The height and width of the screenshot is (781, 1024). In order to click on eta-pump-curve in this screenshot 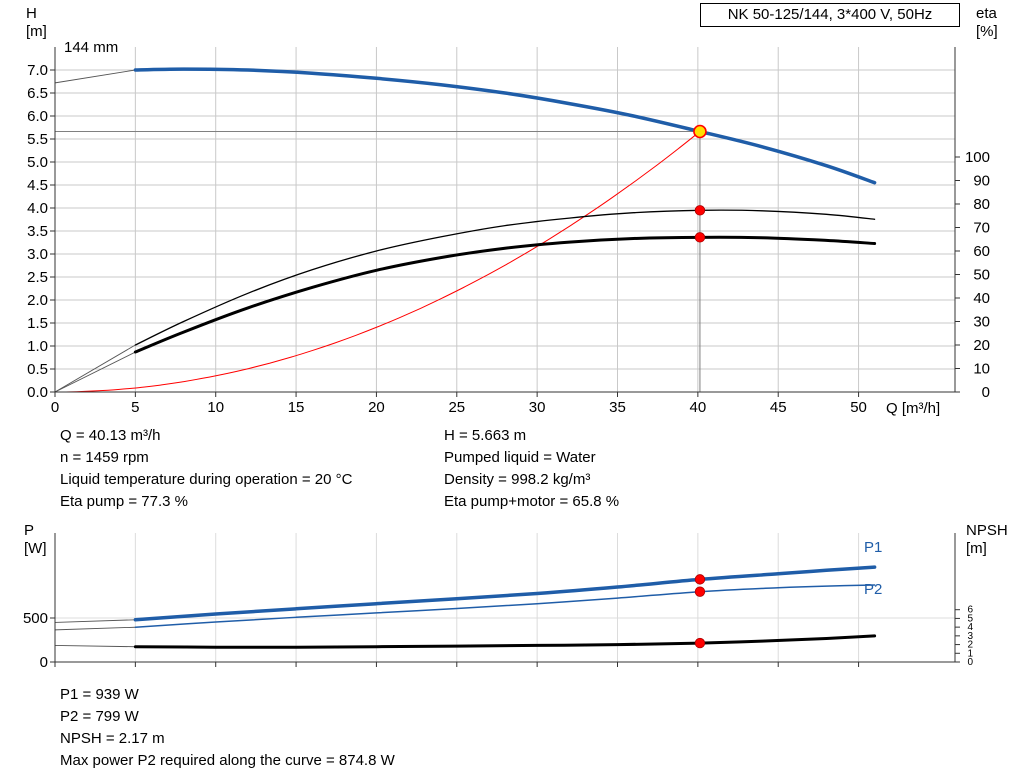, I will do `click(505, 277)`.